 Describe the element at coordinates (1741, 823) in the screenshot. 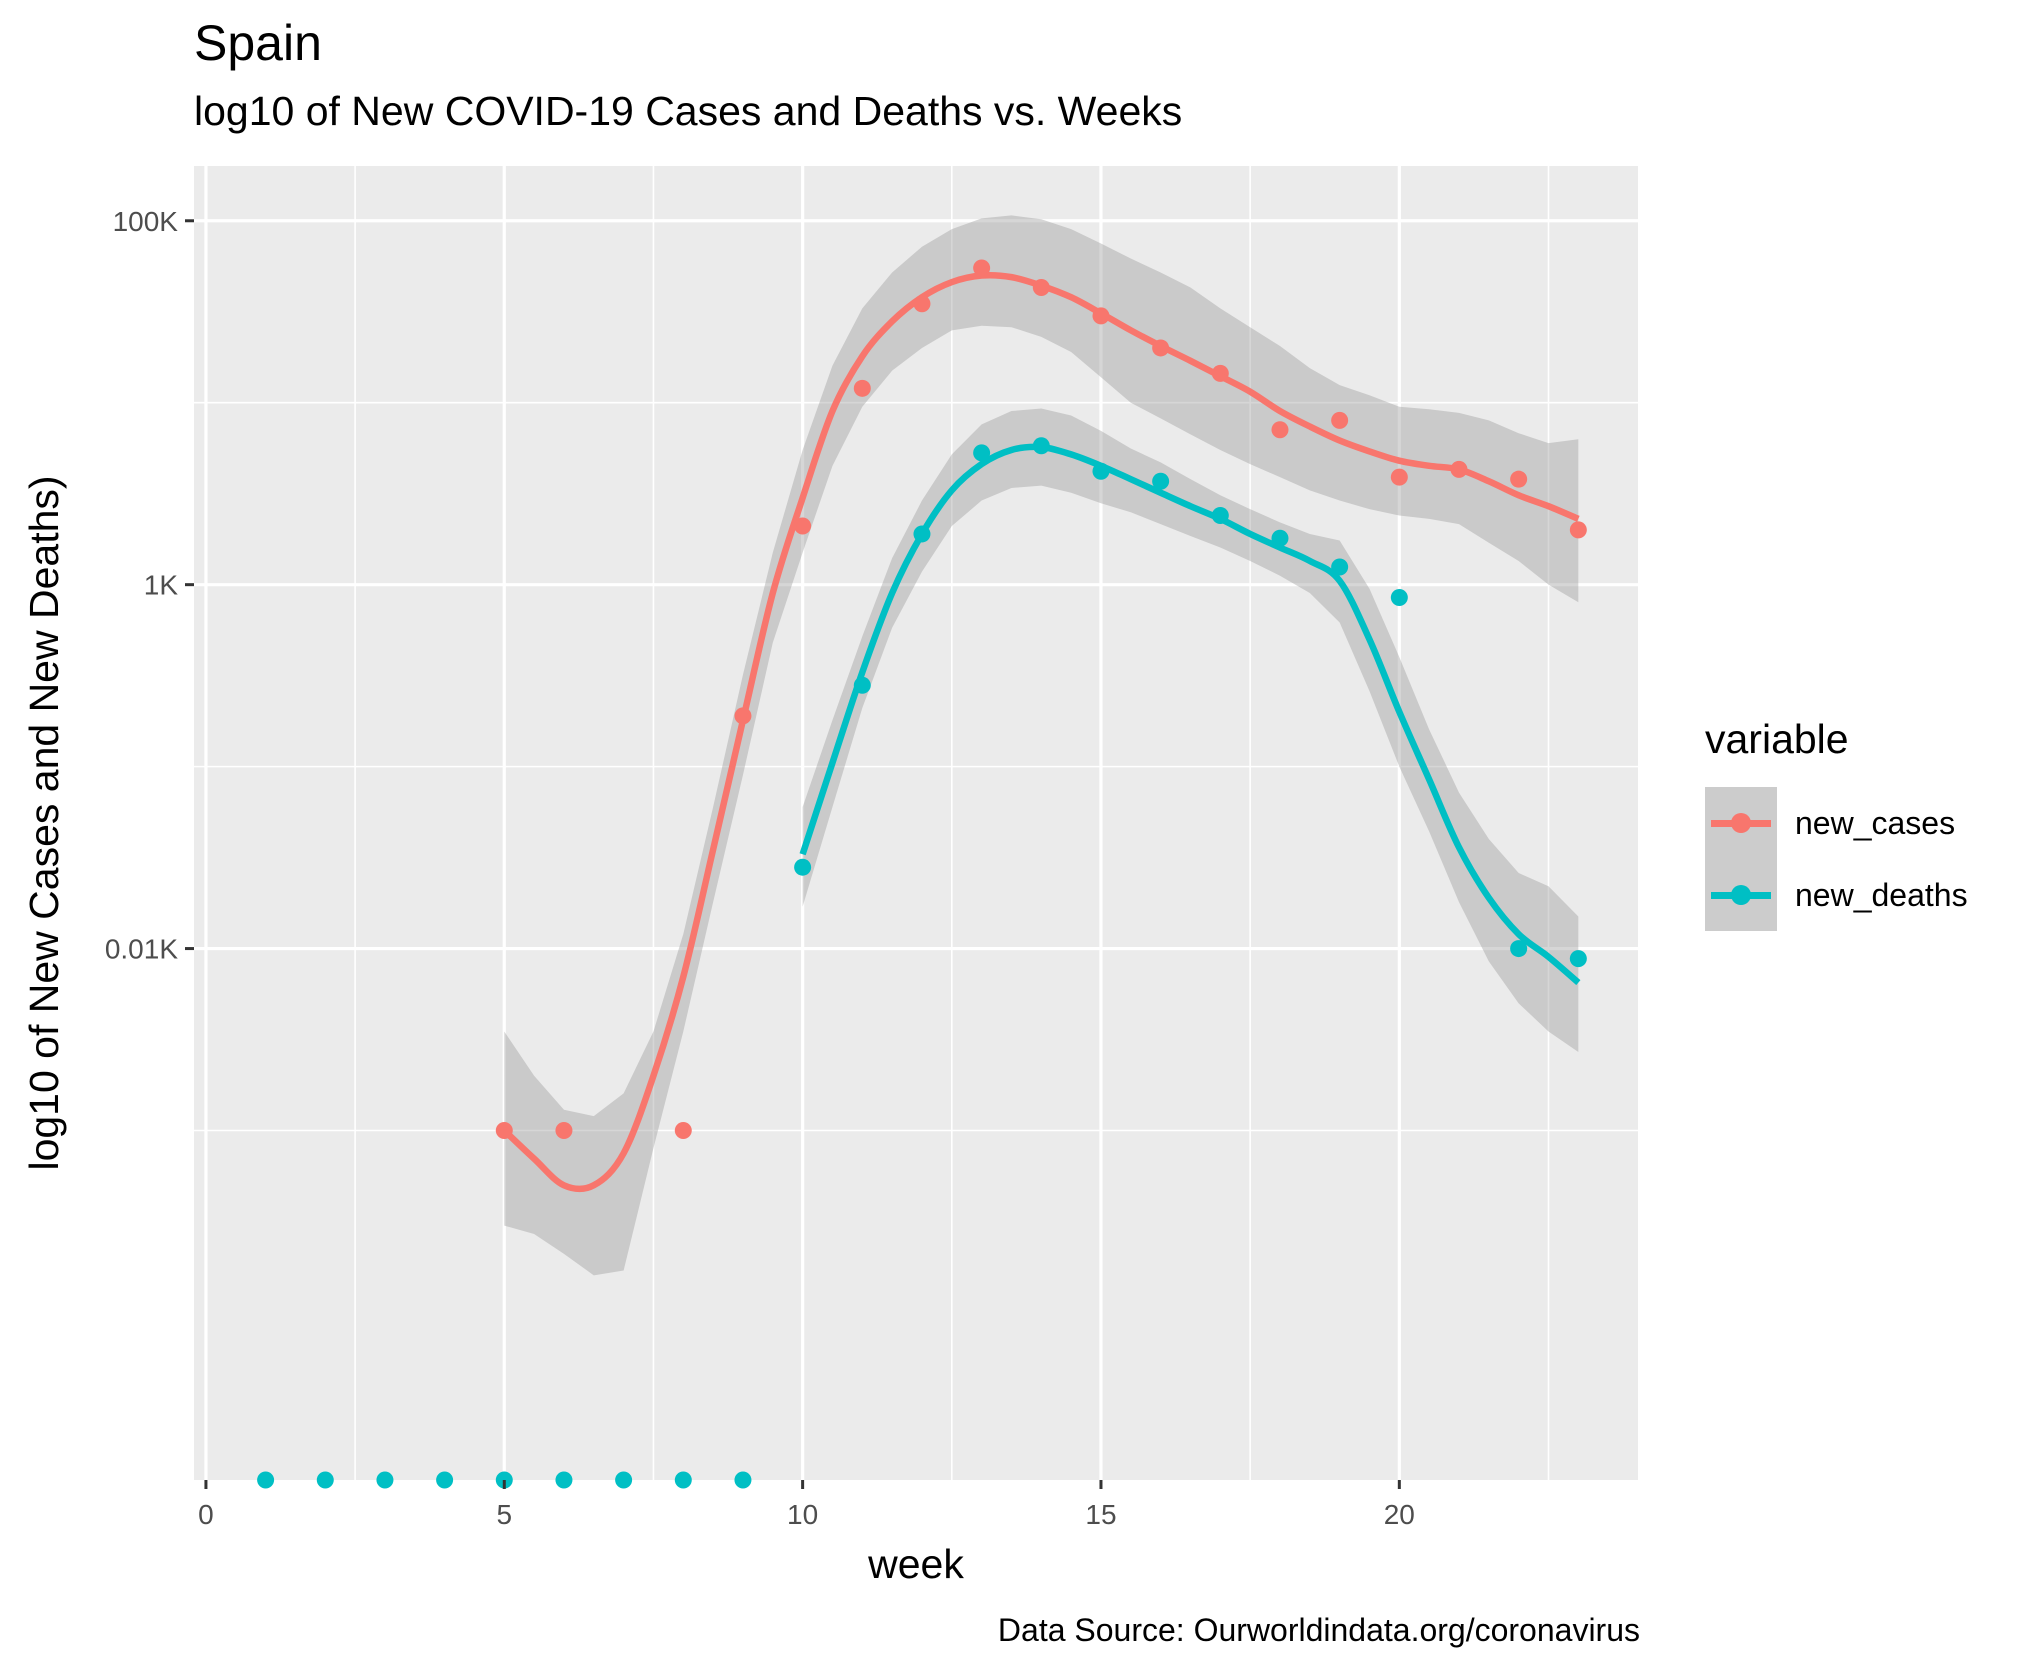

I see `legend-key-new-cases` at that location.